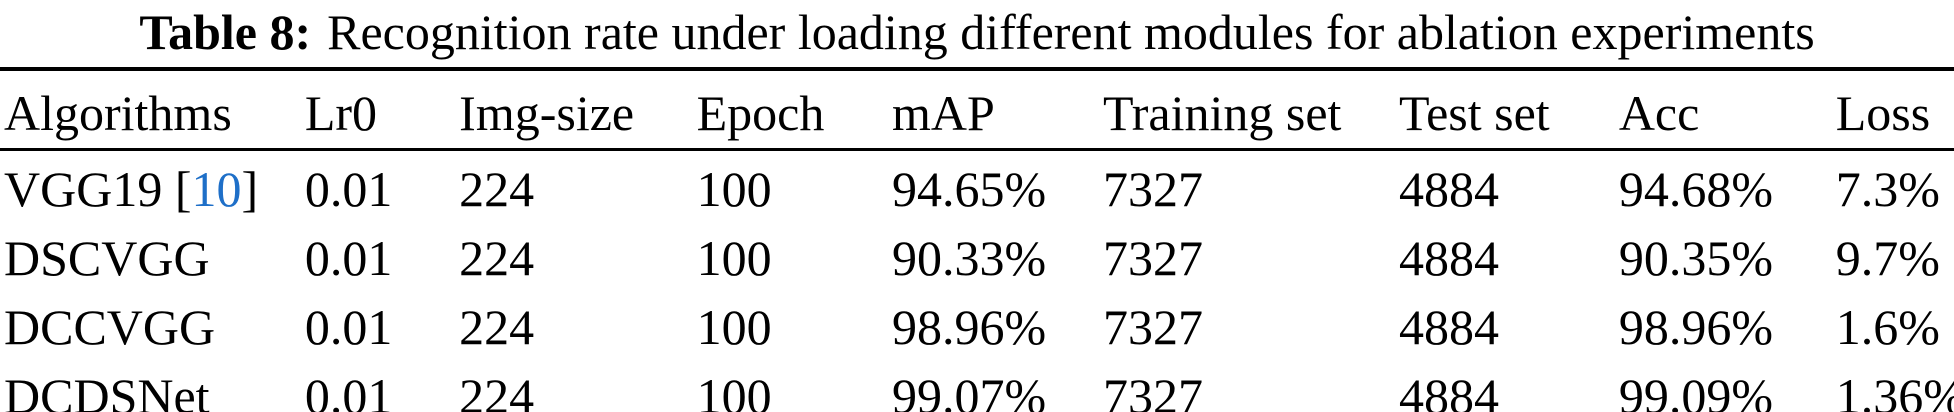 The width and height of the screenshot is (1954, 412). I want to click on cell-loss: 1.36%, so click(1894, 389).